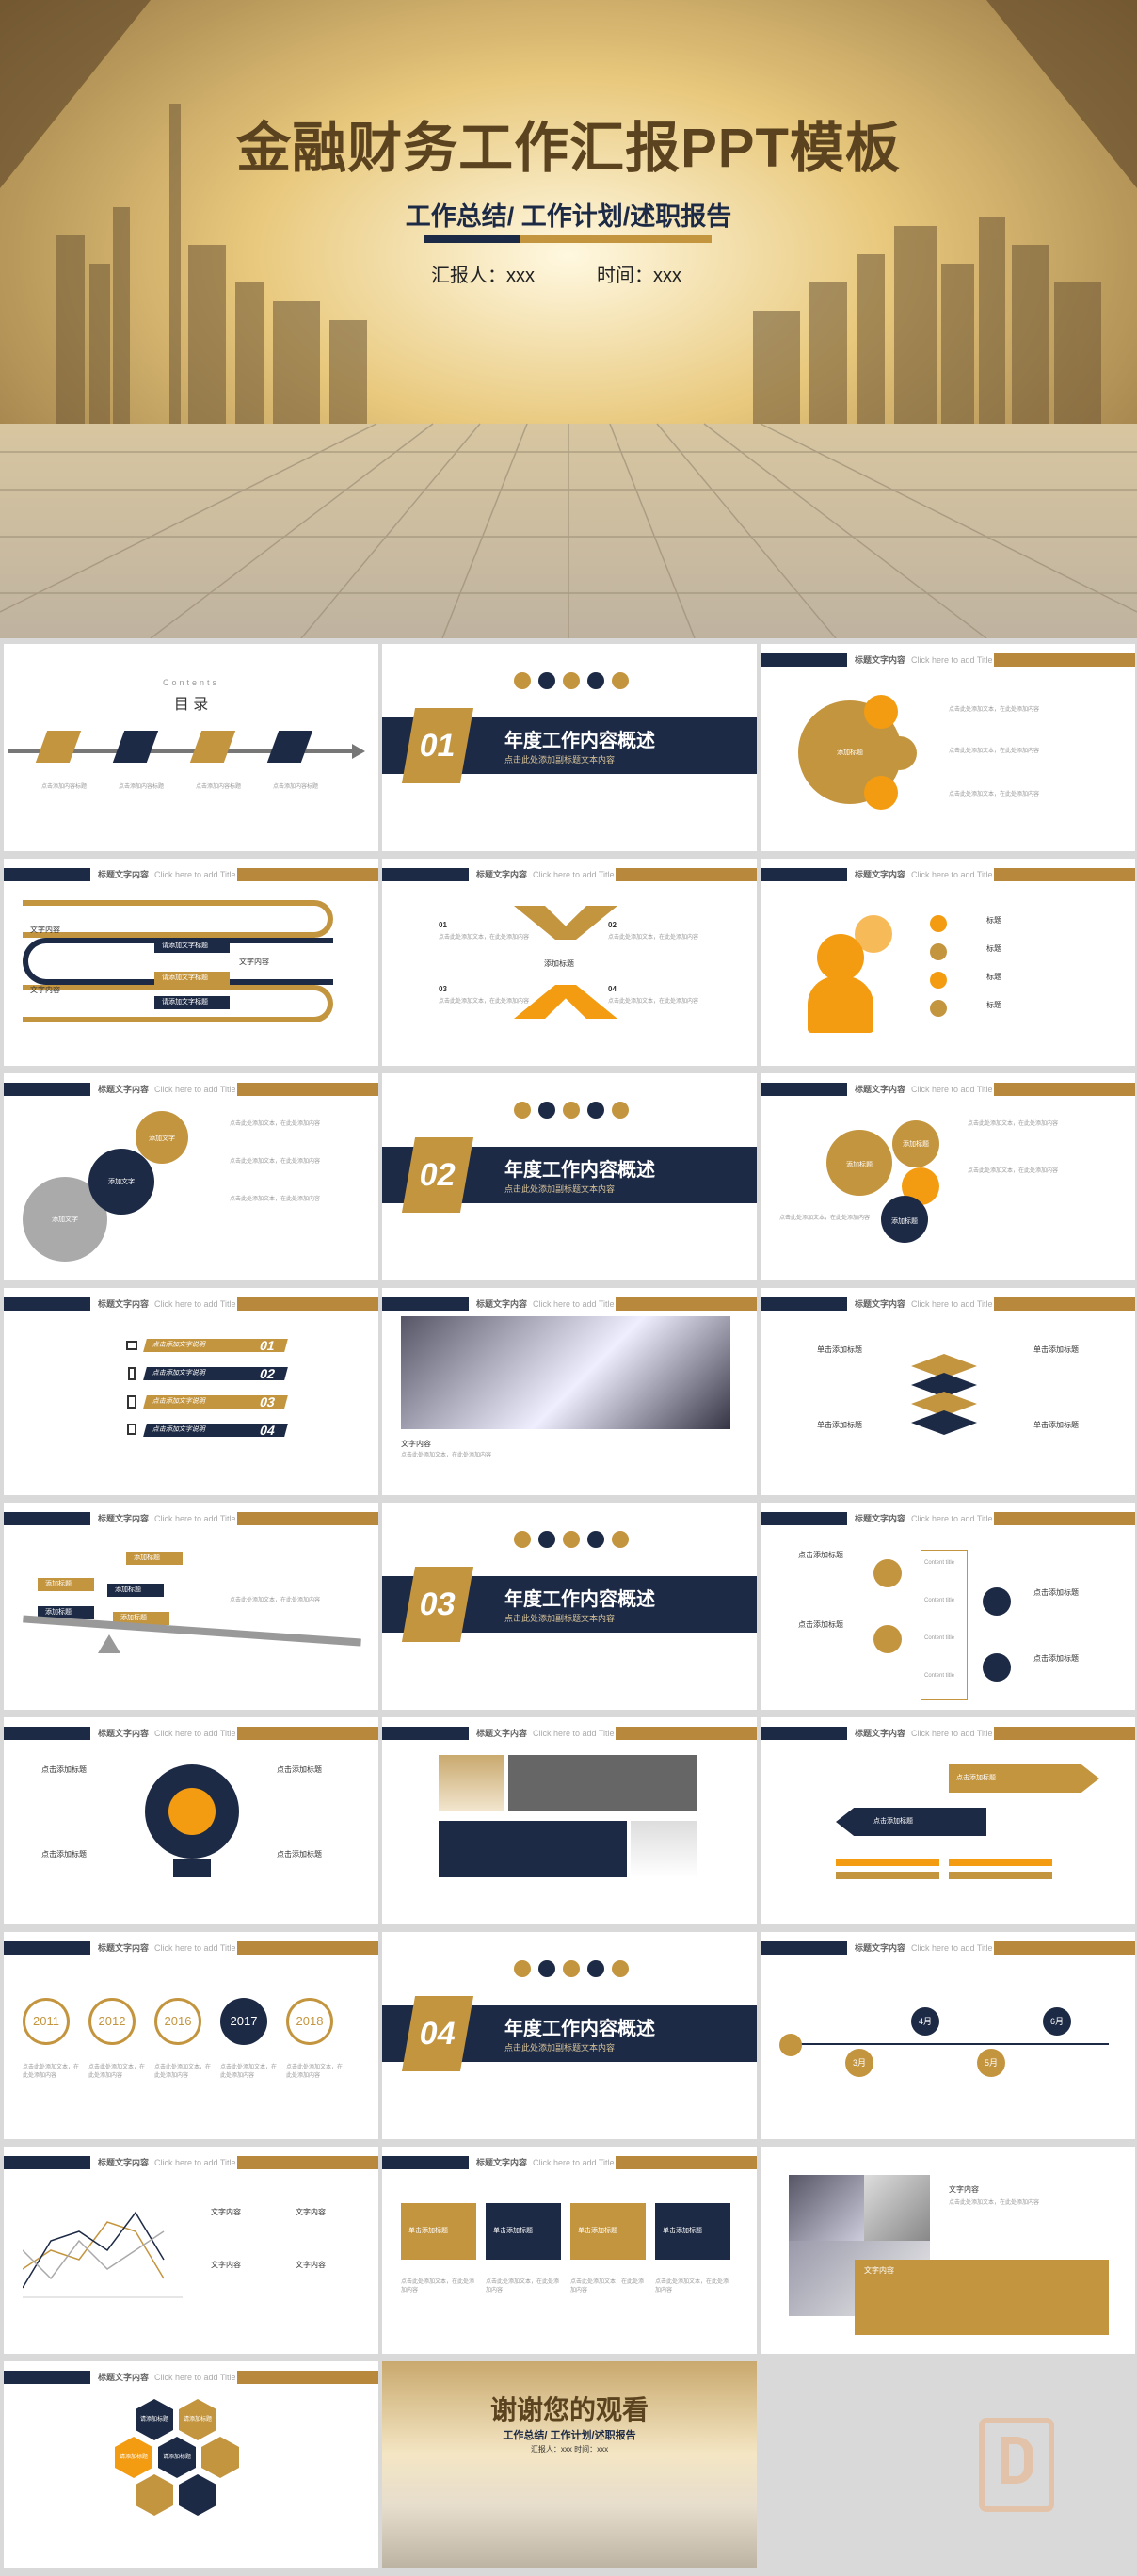 This screenshot has height=2576, width=1137. Describe the element at coordinates (905, 1221) in the screenshot. I see `petal-label-3: 添加标题` at that location.